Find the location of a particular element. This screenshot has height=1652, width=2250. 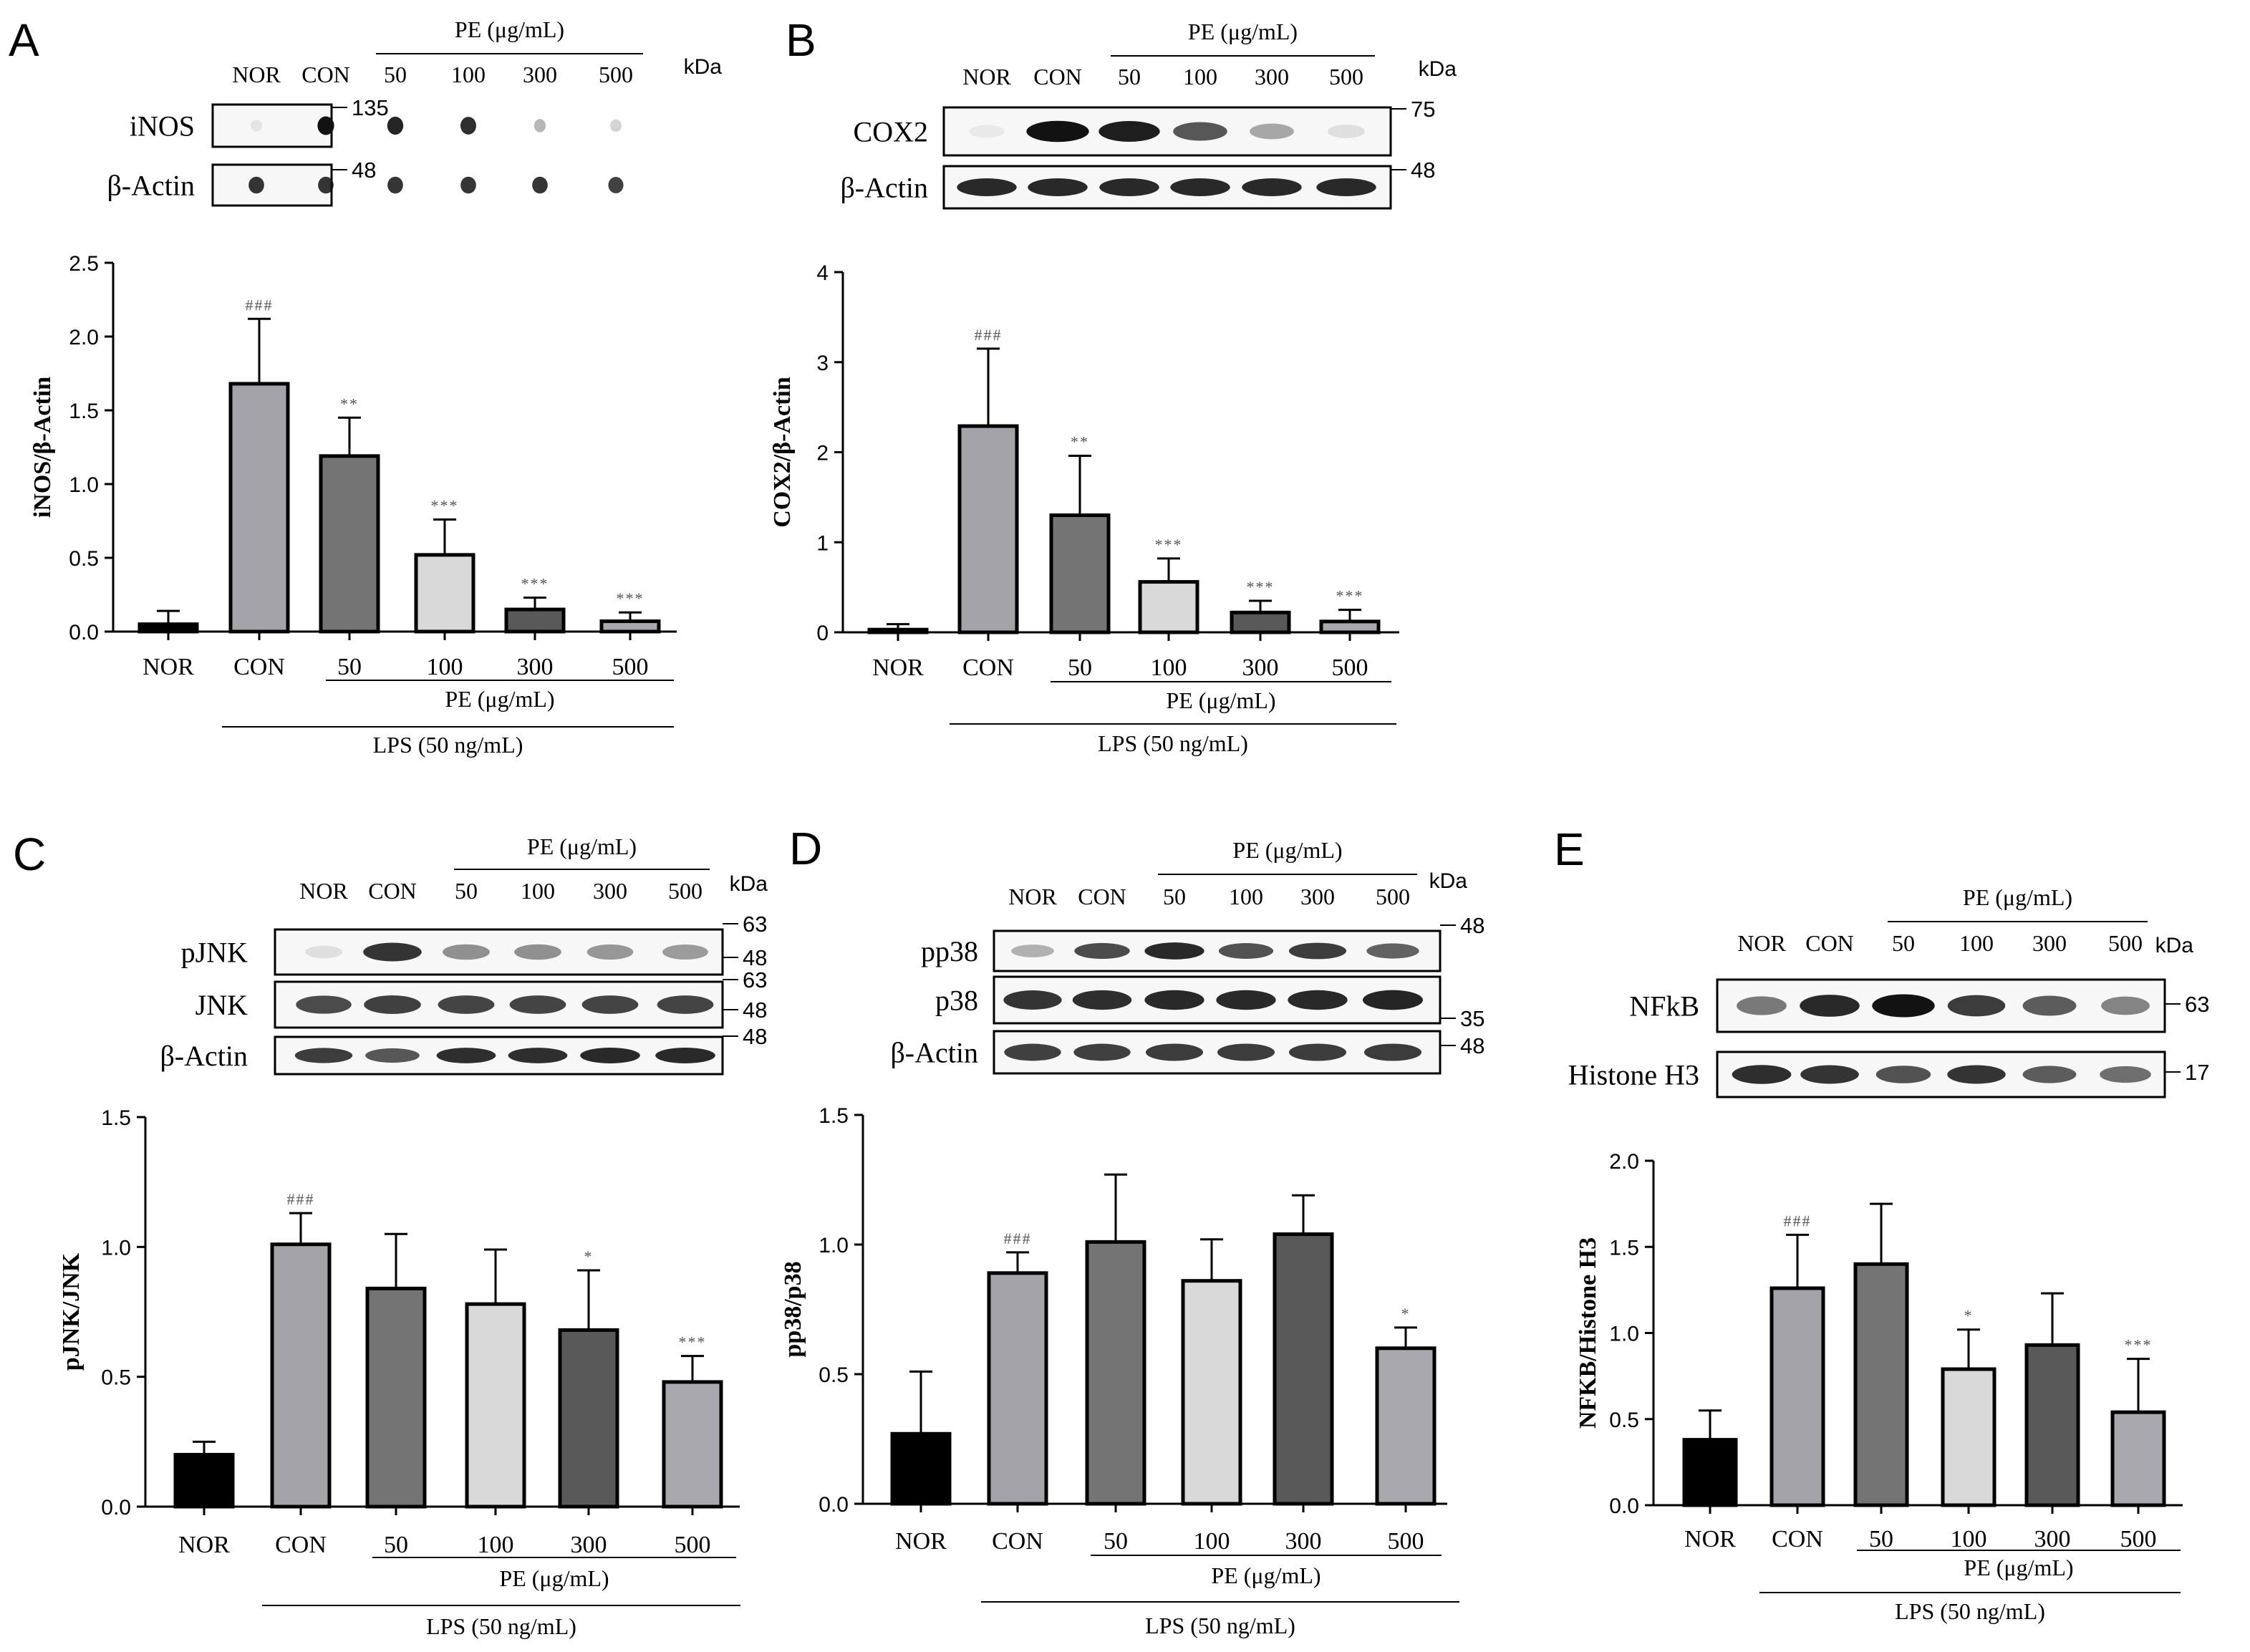

panel-letter-d: D is located at coordinates (805, 848).